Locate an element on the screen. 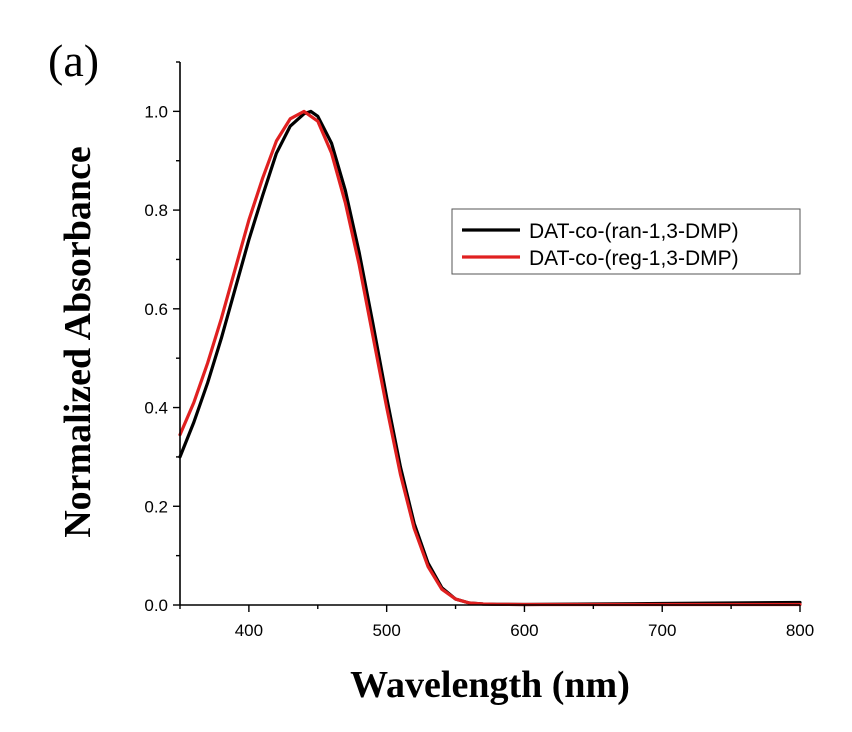 This screenshot has width=852, height=732. x-tick-label: 500 is located at coordinates (386, 630).